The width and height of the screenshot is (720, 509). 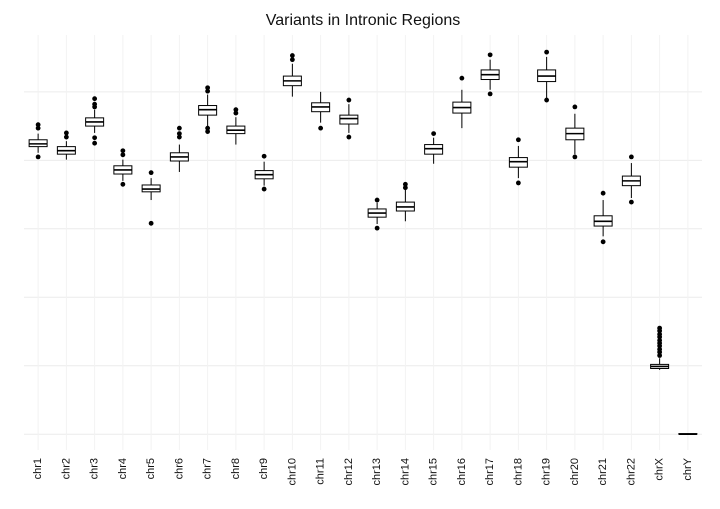 What do you see at coordinates (688, 468) in the screenshot?
I see `x-tick-label: chrY` at bounding box center [688, 468].